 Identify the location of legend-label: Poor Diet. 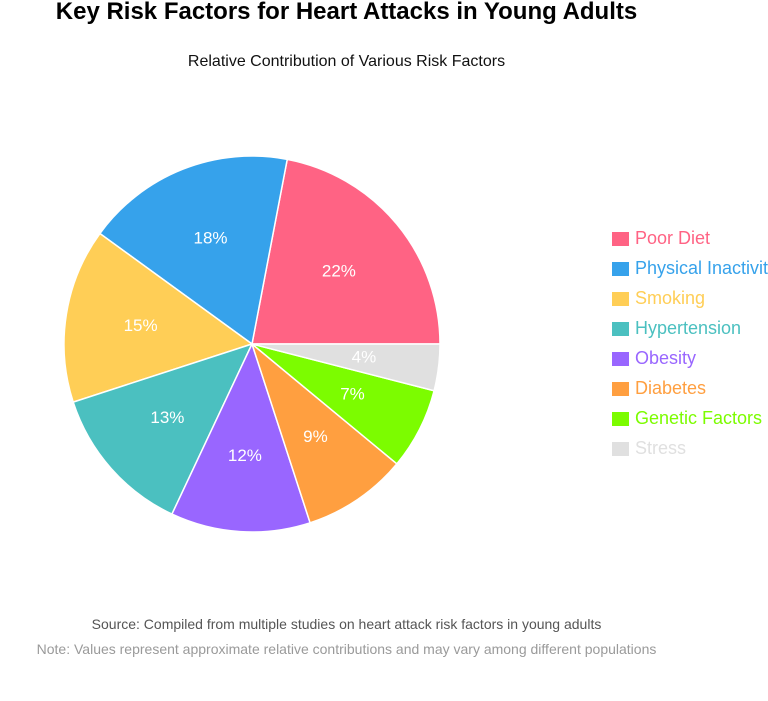
(672, 238).